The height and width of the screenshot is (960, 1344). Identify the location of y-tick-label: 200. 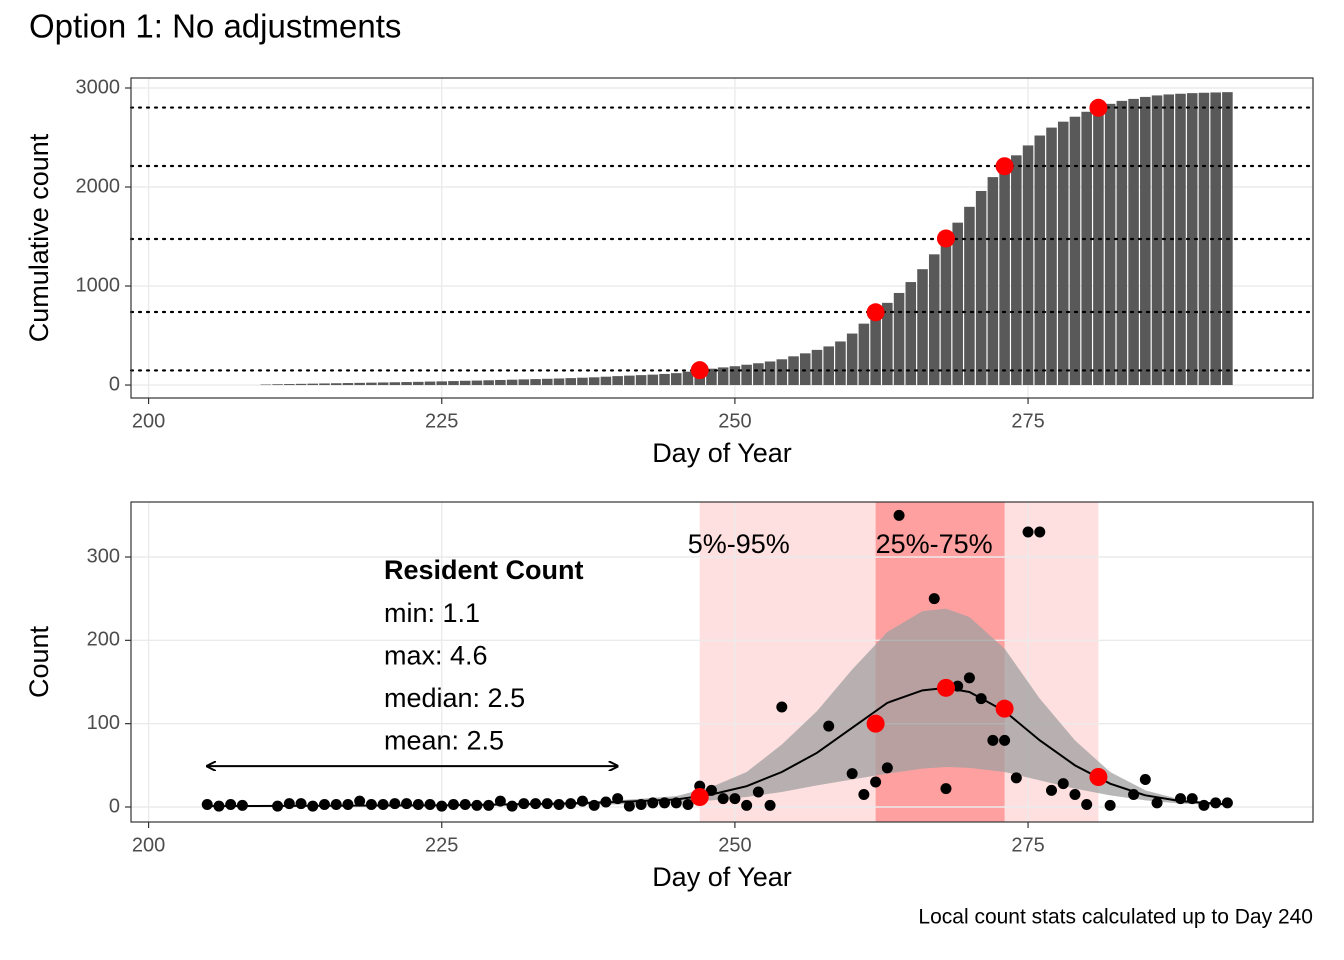
(103, 640).